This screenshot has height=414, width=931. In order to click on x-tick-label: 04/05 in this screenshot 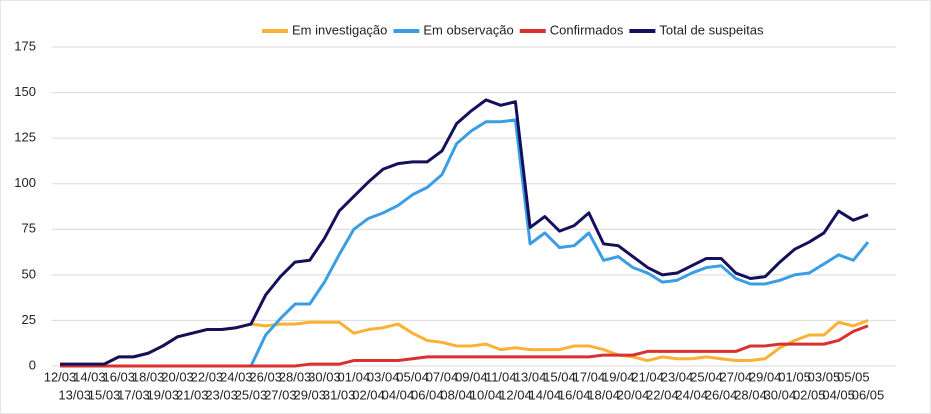, I will do `click(838, 394)`.